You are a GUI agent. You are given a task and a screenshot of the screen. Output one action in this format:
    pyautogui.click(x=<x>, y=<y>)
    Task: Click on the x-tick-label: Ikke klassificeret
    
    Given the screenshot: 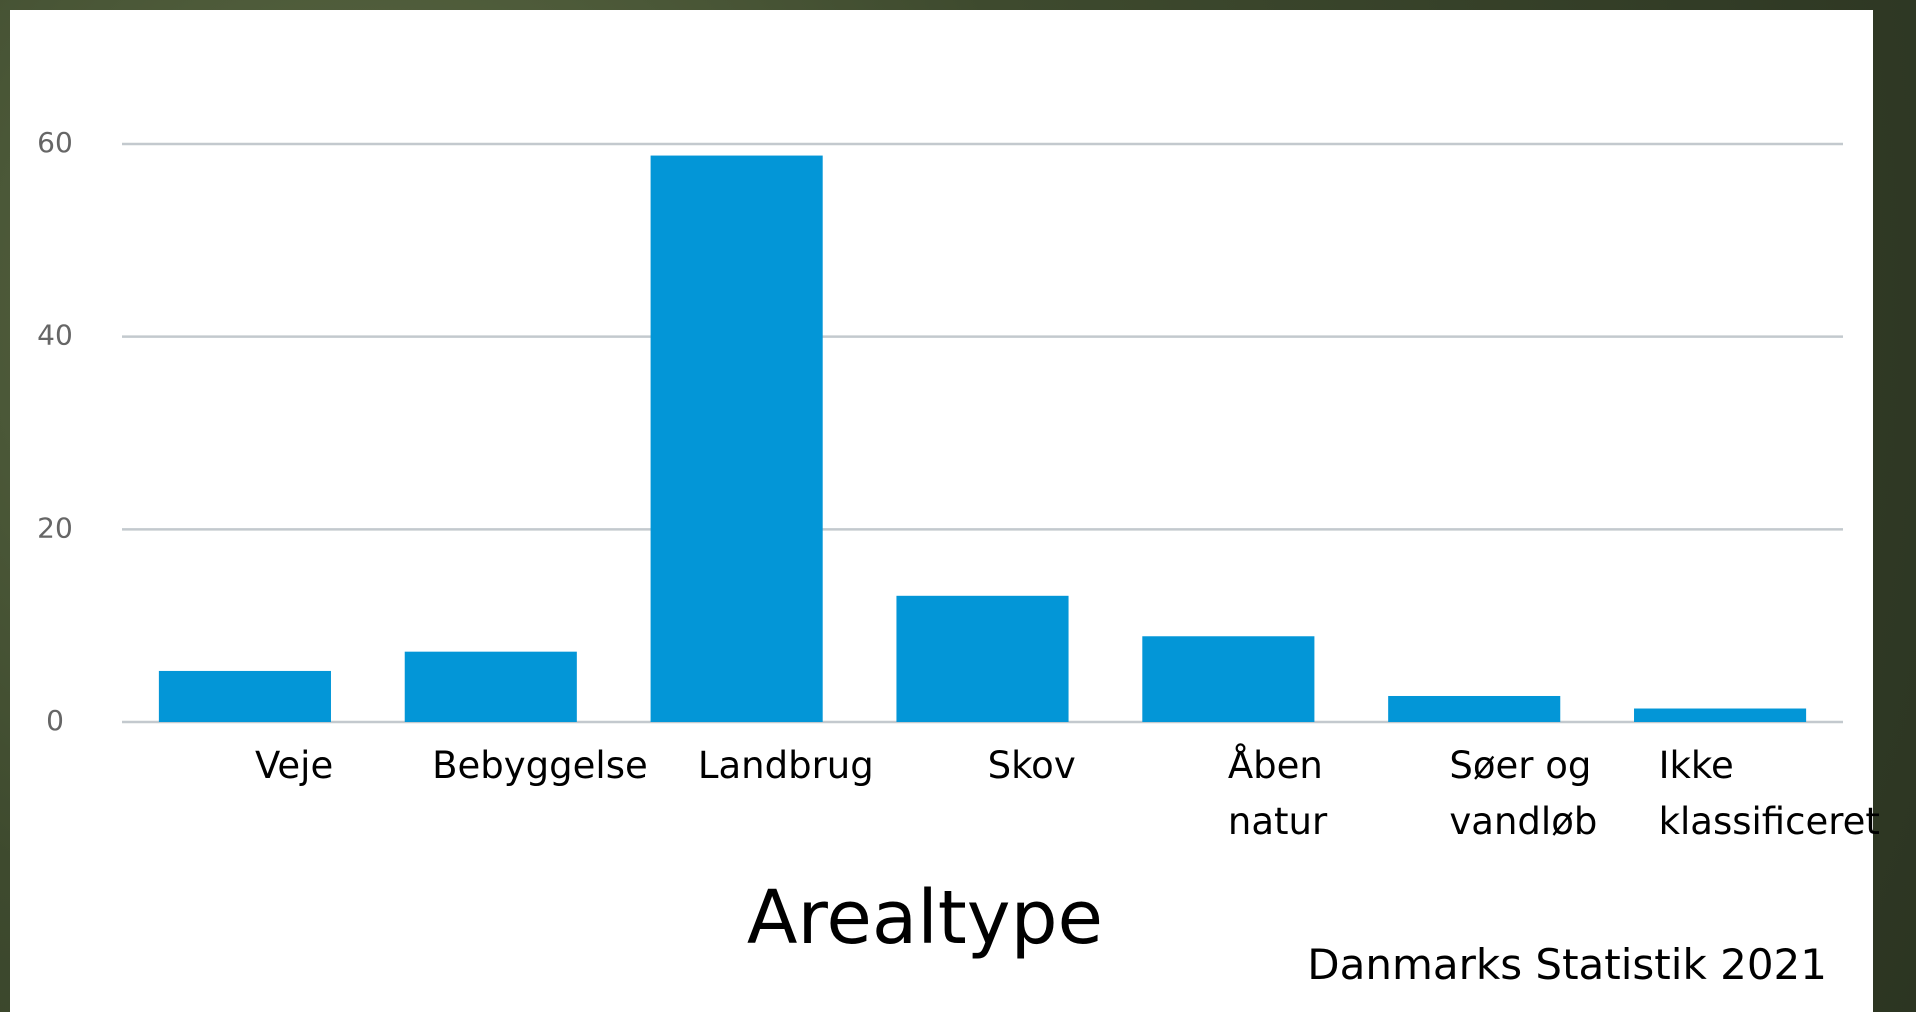 What is the action you would take?
    pyautogui.click(x=1769, y=793)
    